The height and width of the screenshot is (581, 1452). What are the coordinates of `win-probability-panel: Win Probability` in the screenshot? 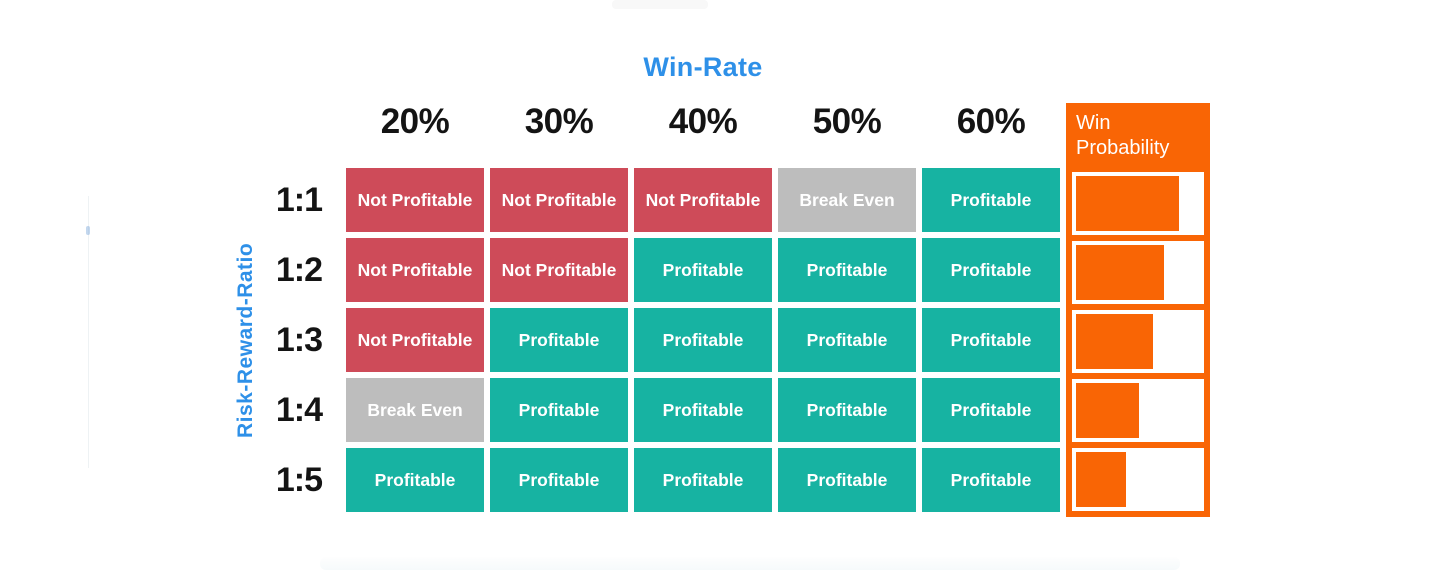 It's located at (1138, 310).